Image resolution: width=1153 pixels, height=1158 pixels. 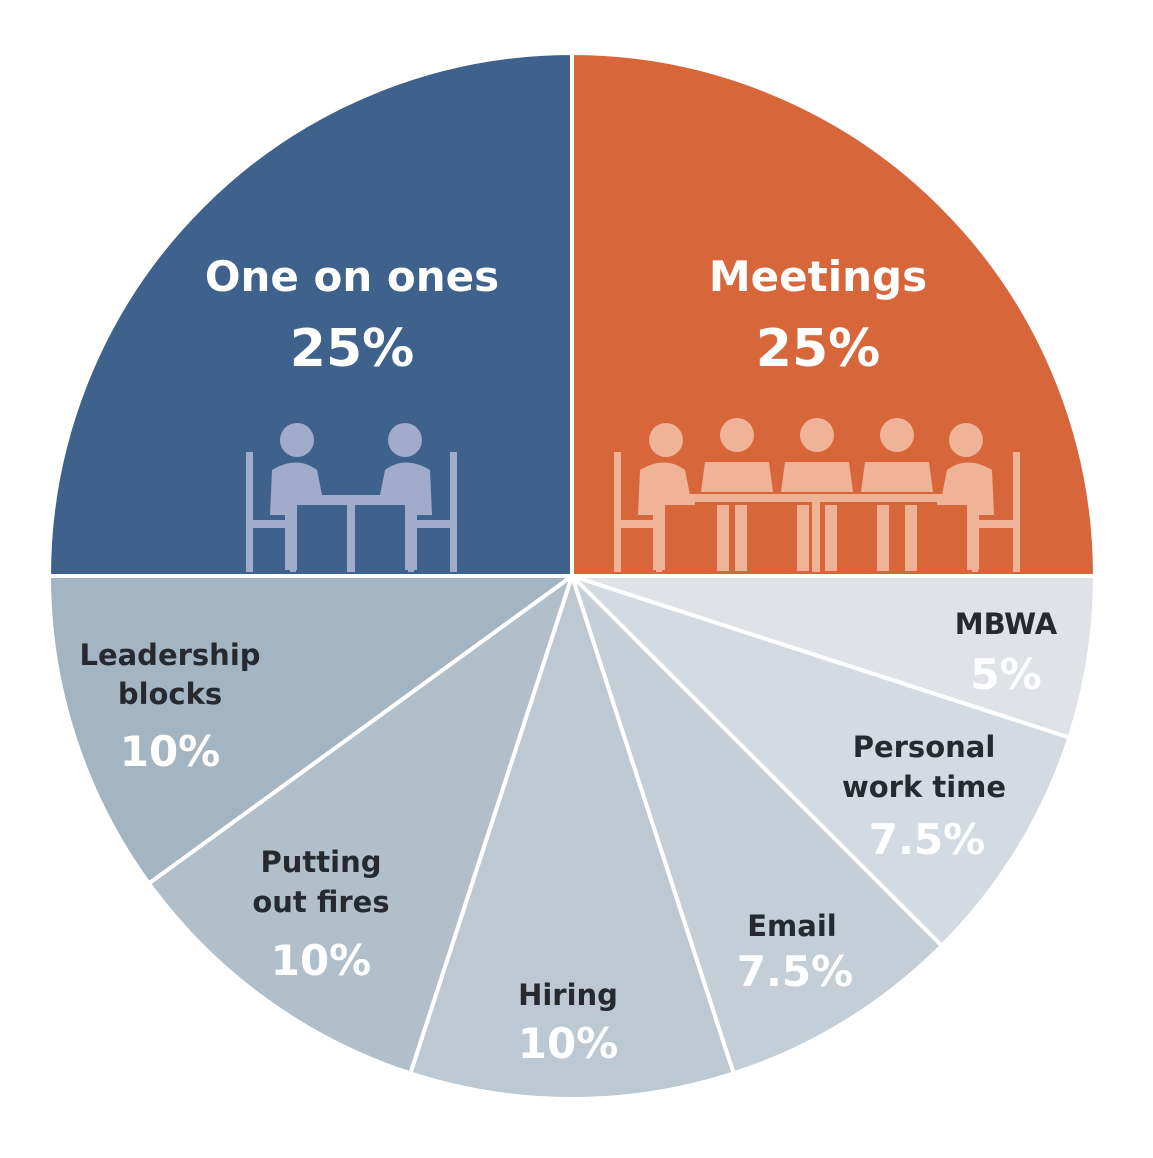 What do you see at coordinates (821, 761) in the screenshot?
I see `pie-slice-personal-work-time` at bounding box center [821, 761].